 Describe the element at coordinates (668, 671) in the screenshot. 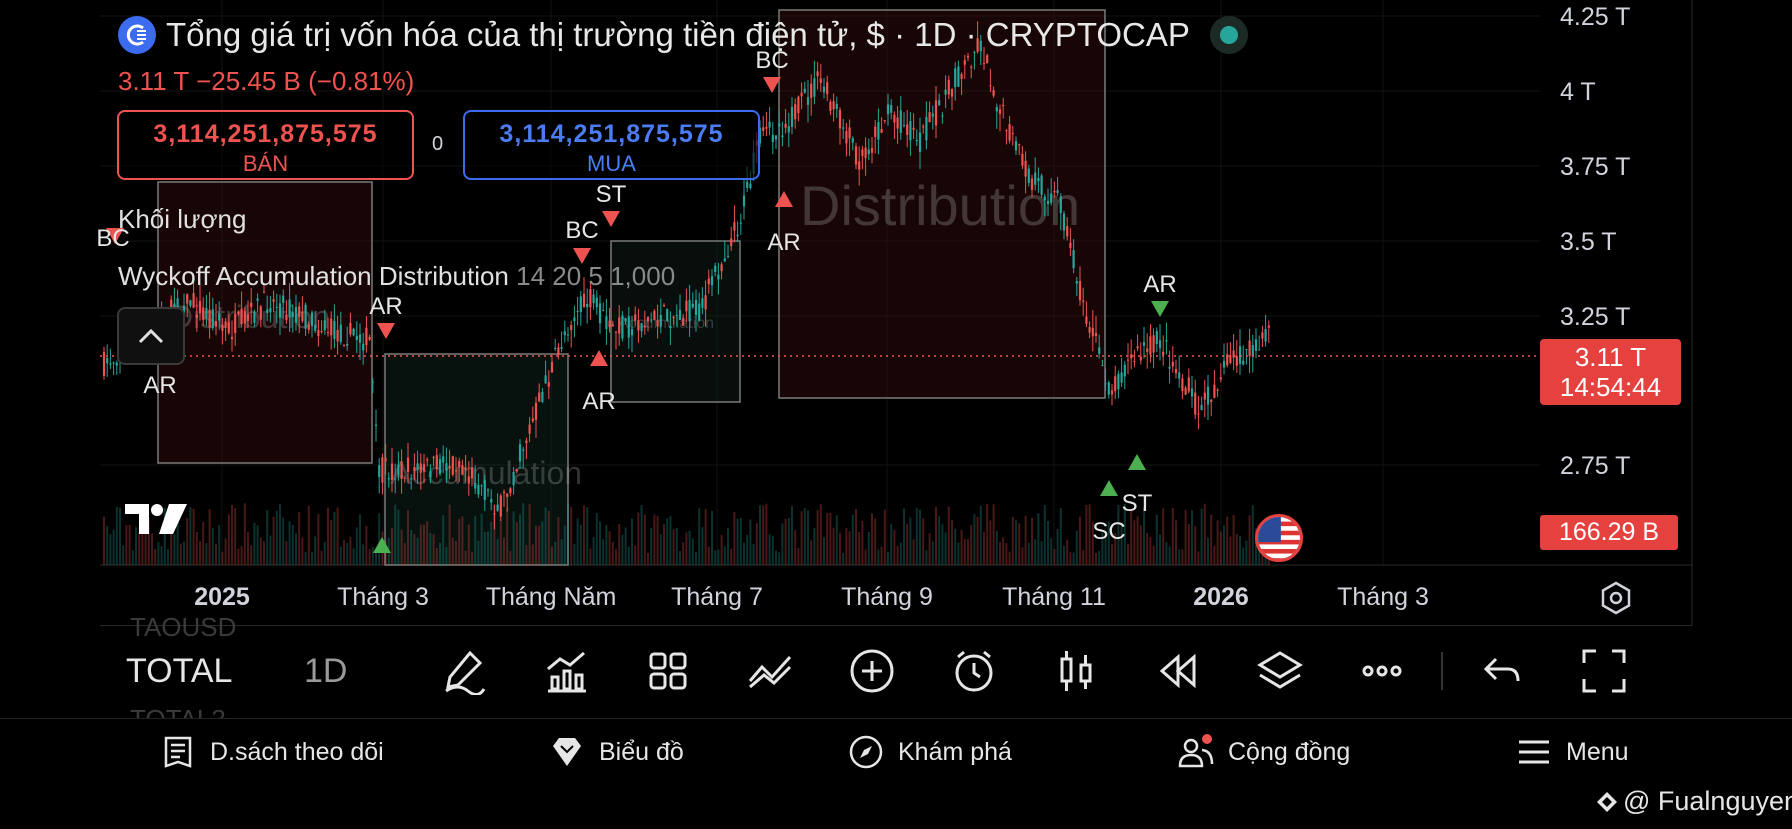

I see `layout-grid-icon` at that location.